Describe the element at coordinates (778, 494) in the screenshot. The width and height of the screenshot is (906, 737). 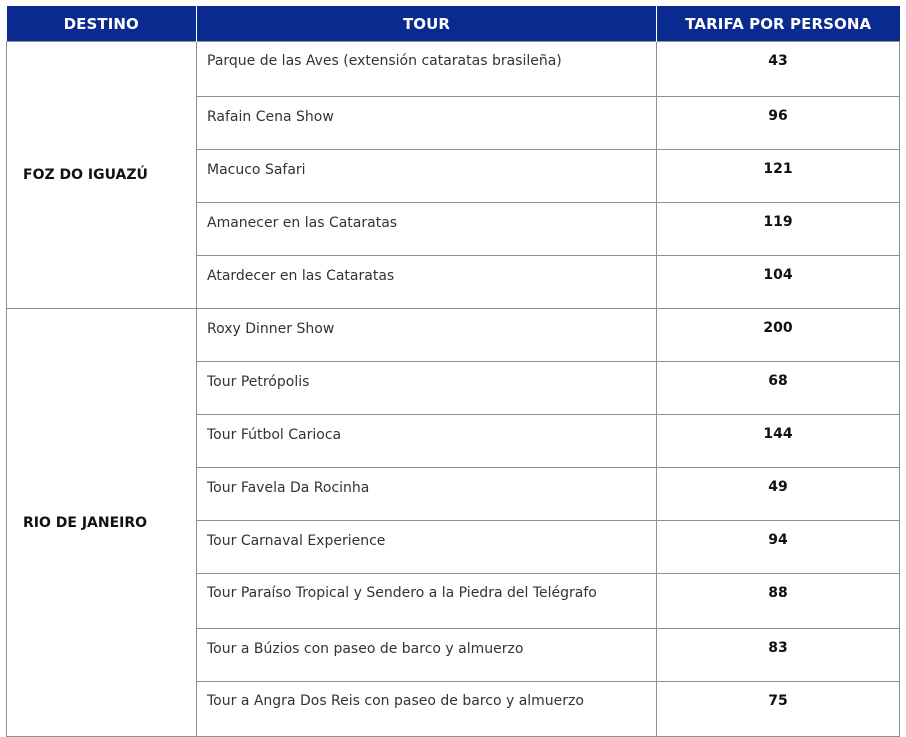
I see `rate-cell: 49` at that location.